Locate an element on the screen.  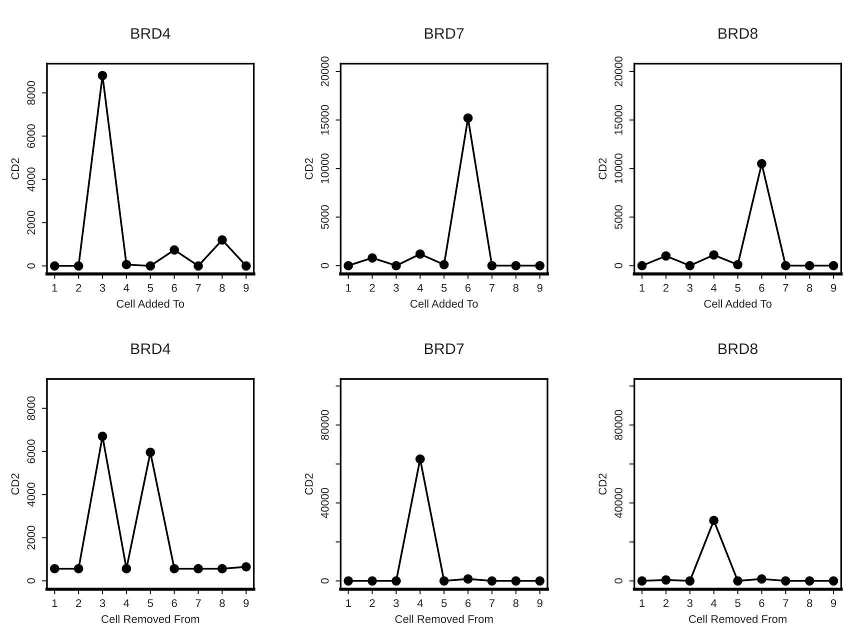
y-axis-title: CD2 is located at coordinates (15, 484).